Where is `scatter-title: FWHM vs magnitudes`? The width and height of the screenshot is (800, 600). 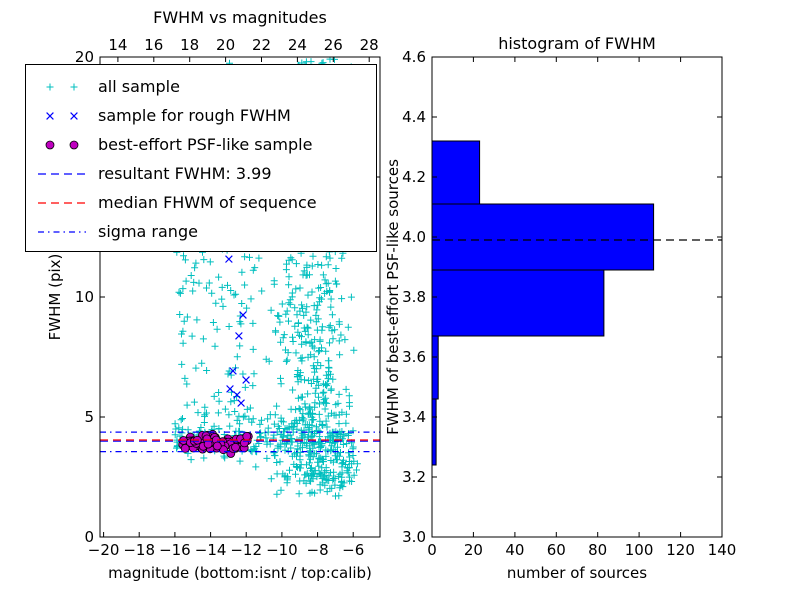
scatter-title: FWHM vs magnitudes is located at coordinates (240, 17).